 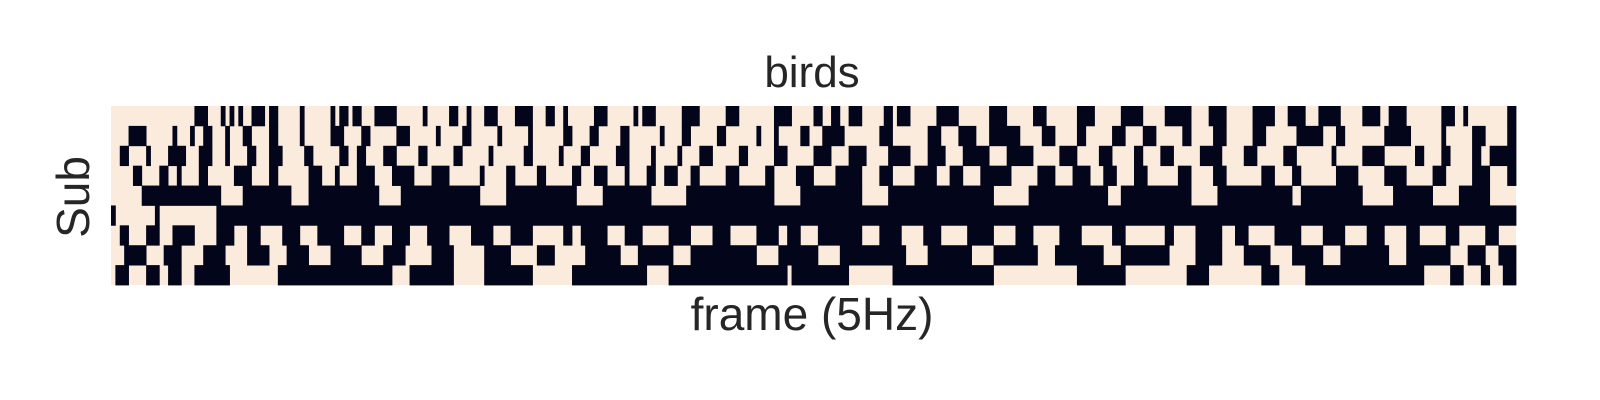 What do you see at coordinates (811, 72) in the screenshot?
I see `chart-title: birds` at bounding box center [811, 72].